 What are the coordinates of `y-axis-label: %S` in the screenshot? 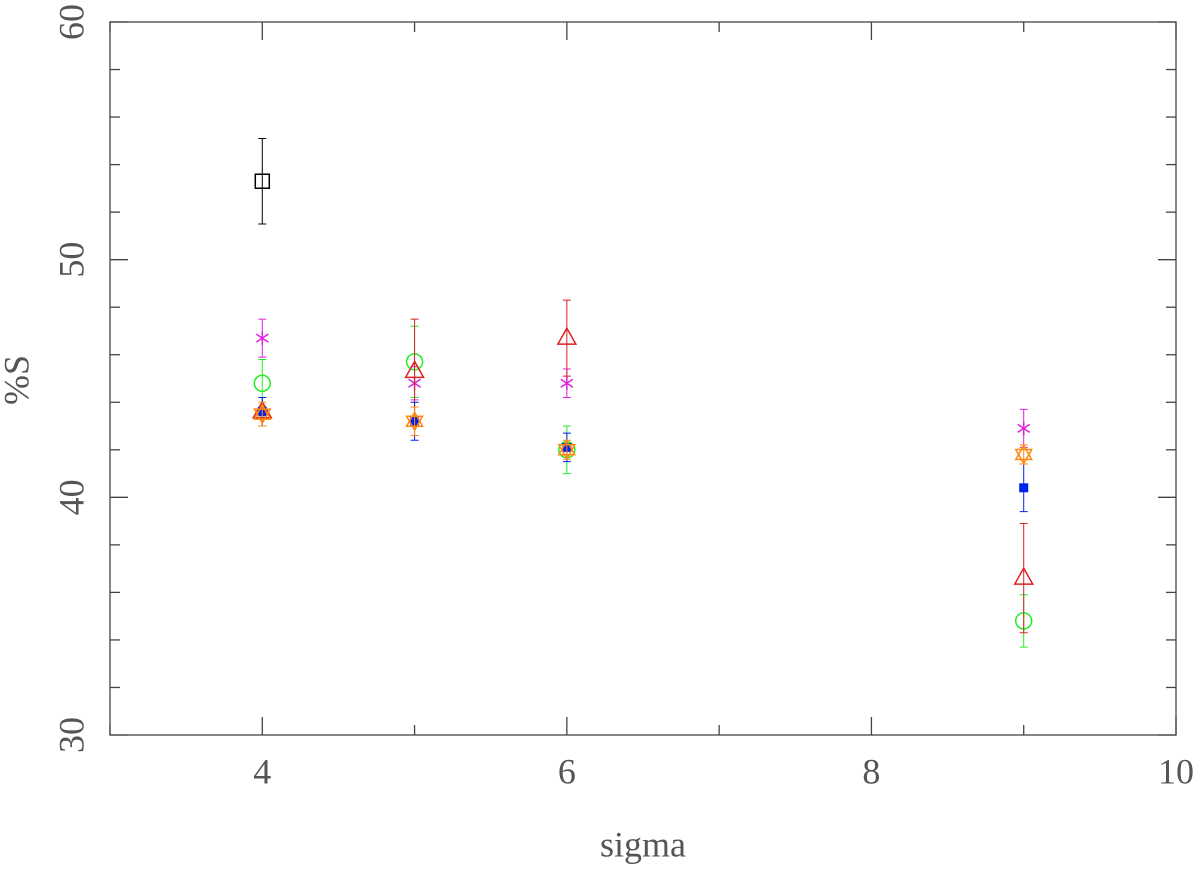 It's located at (18, 380).